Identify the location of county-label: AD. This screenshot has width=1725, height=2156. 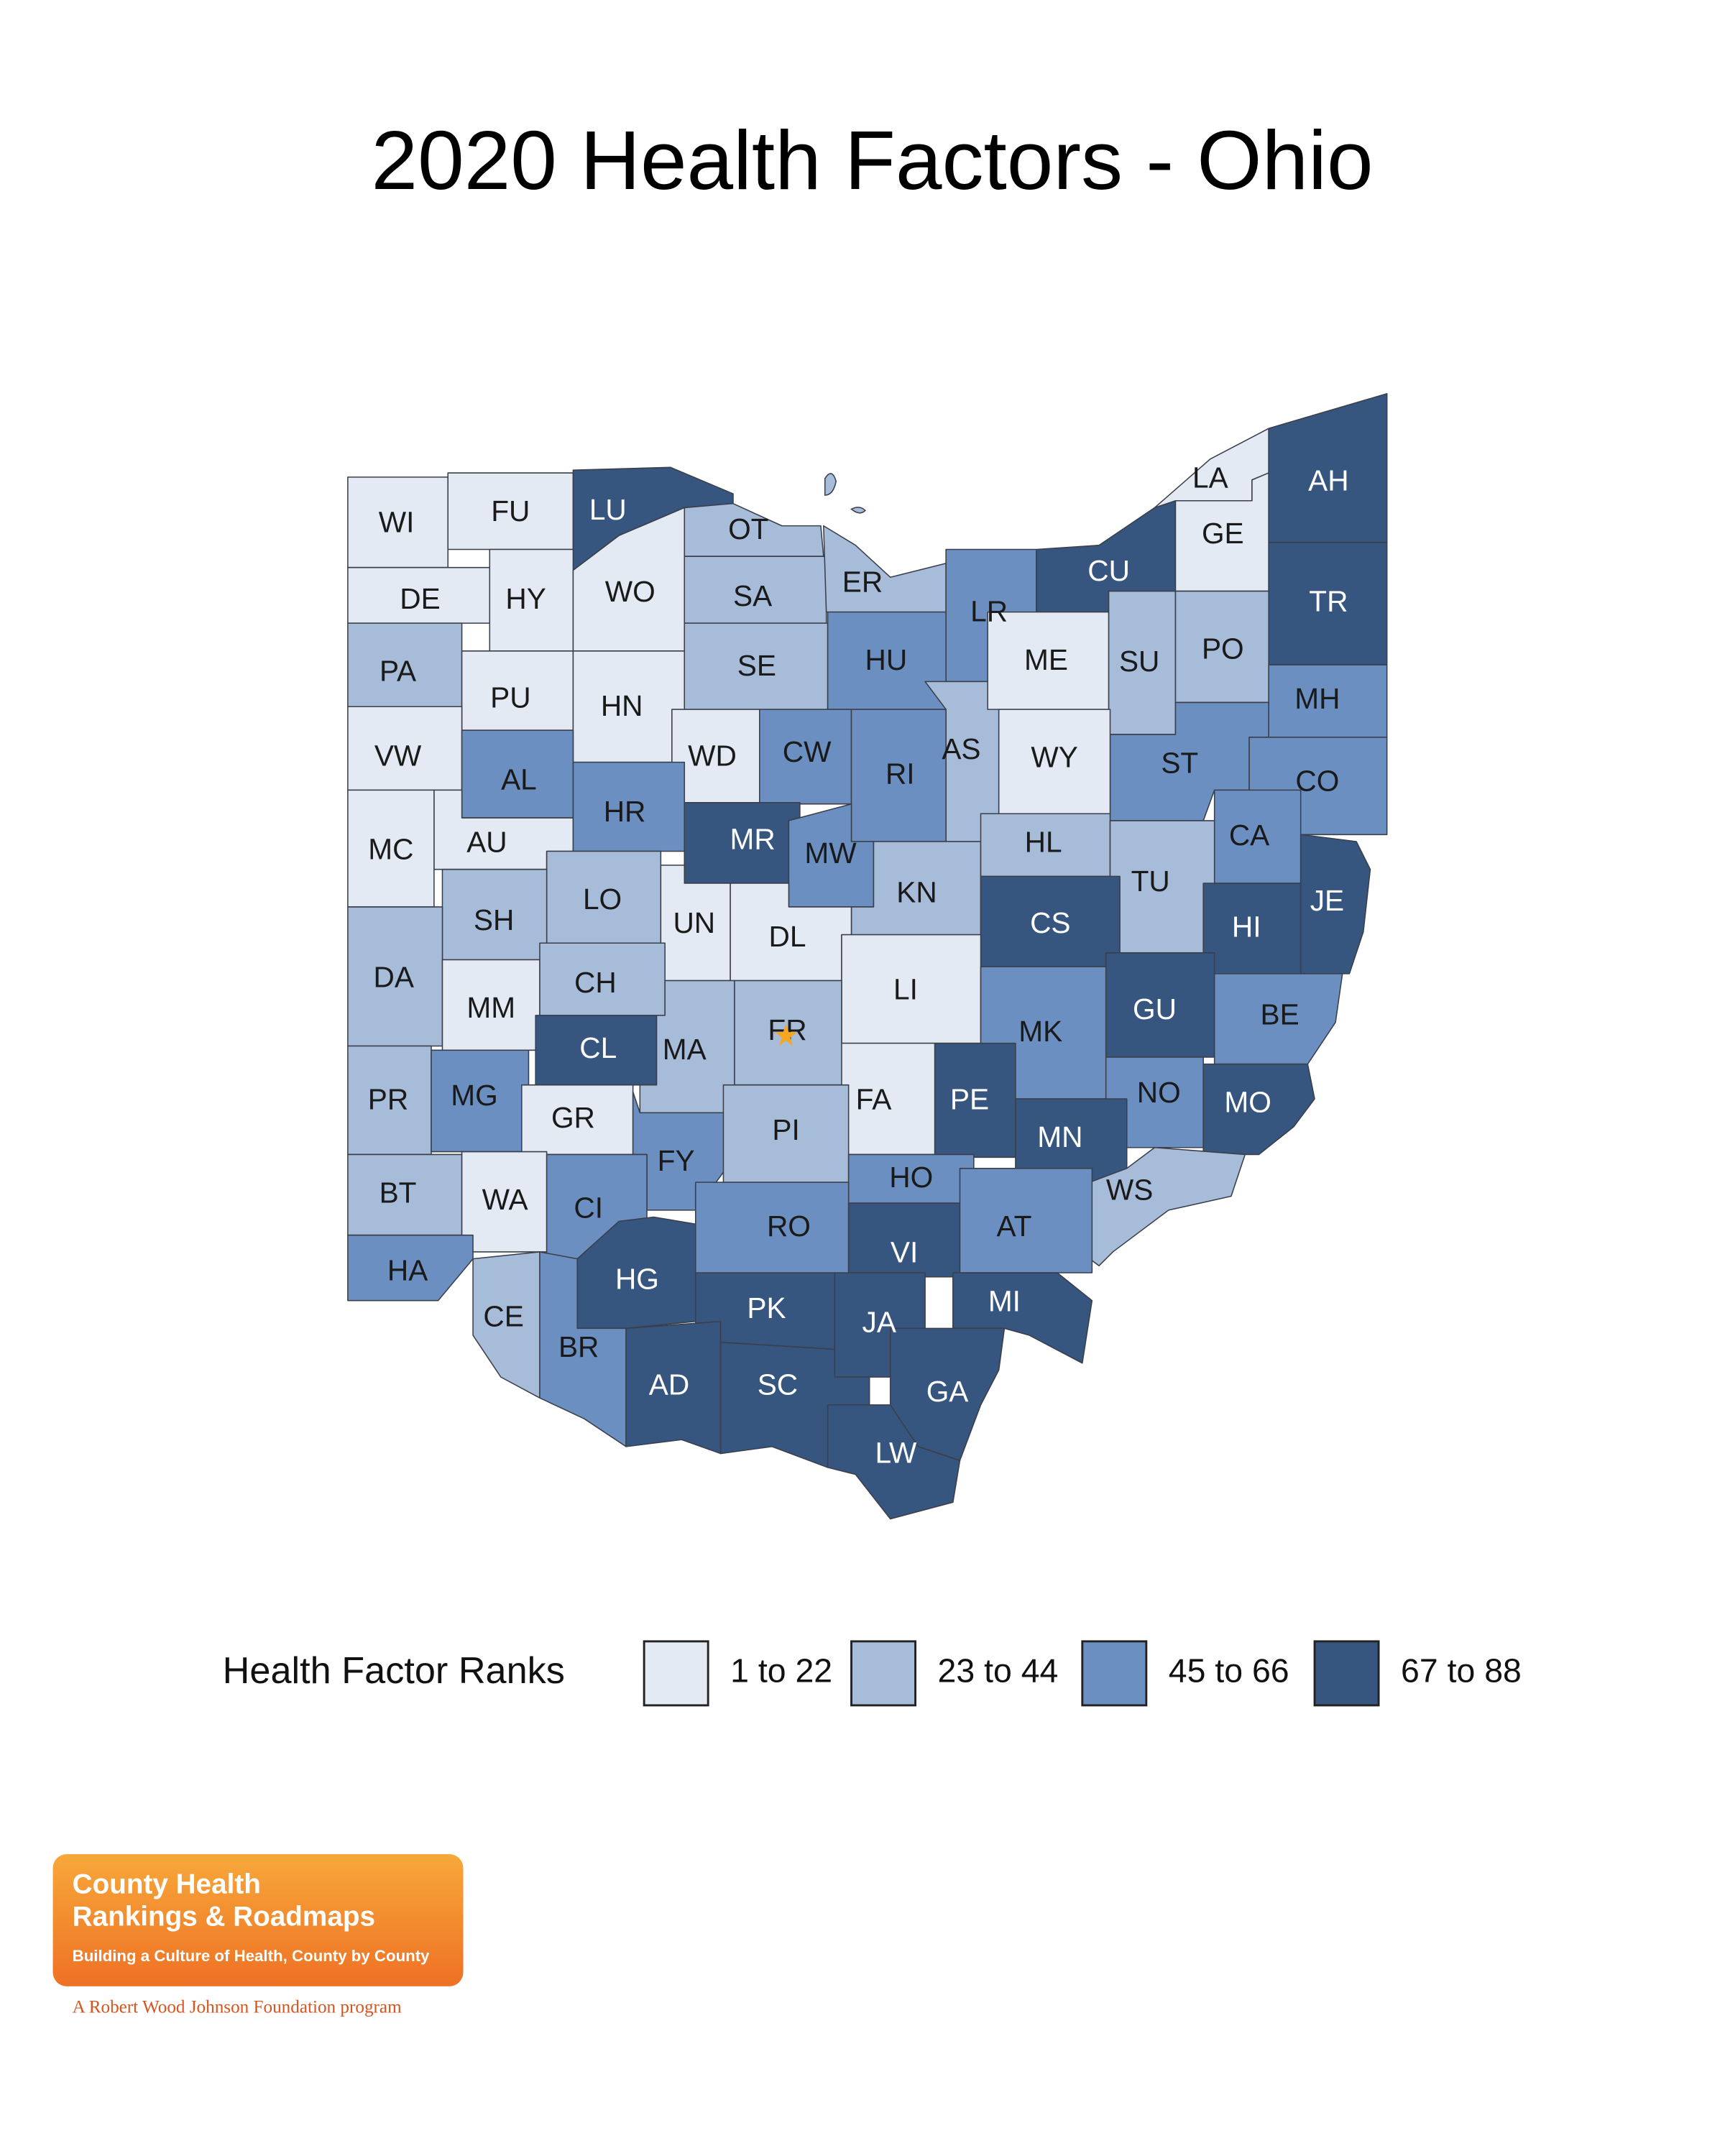
(669, 1384).